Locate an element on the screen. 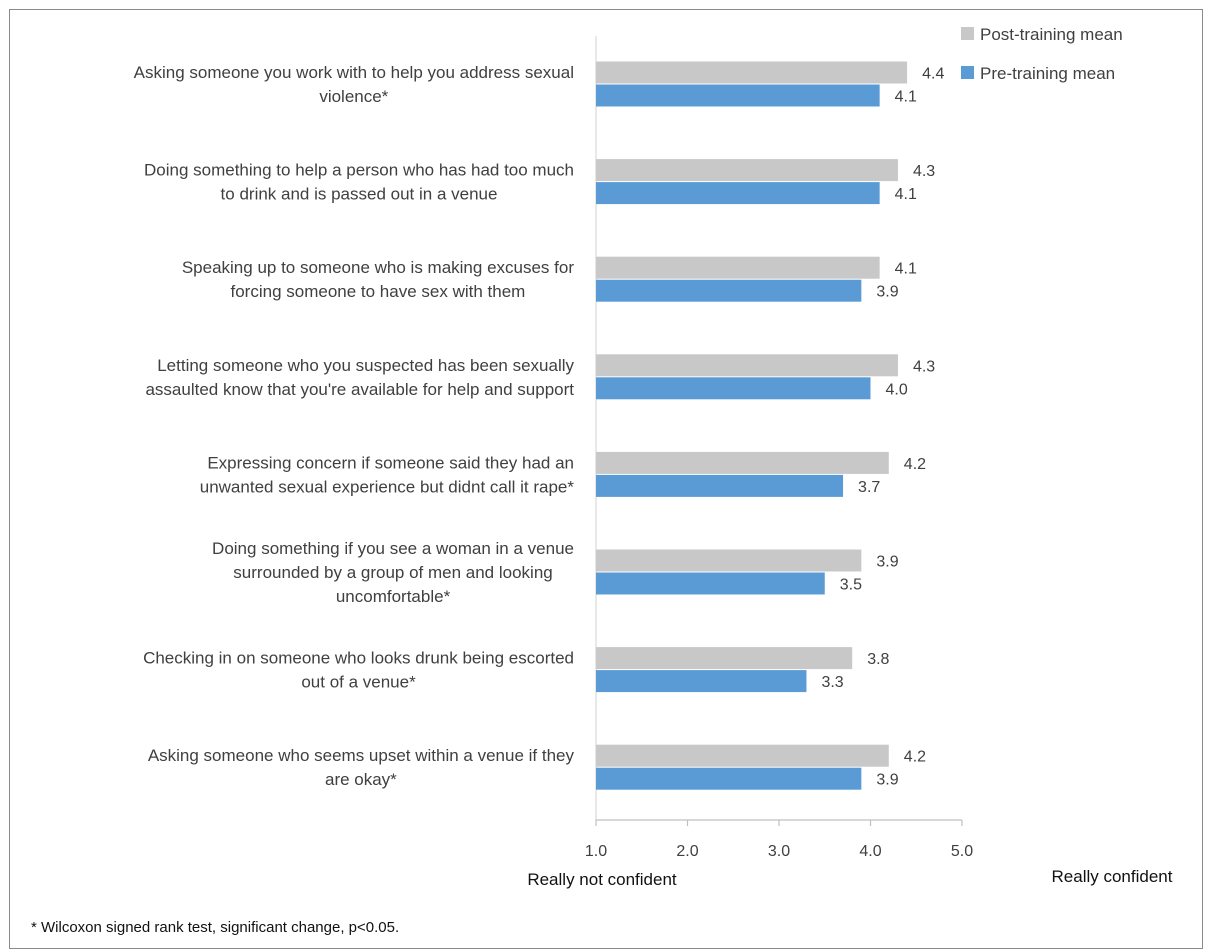  category-label: are okay* is located at coordinates (361, 779).